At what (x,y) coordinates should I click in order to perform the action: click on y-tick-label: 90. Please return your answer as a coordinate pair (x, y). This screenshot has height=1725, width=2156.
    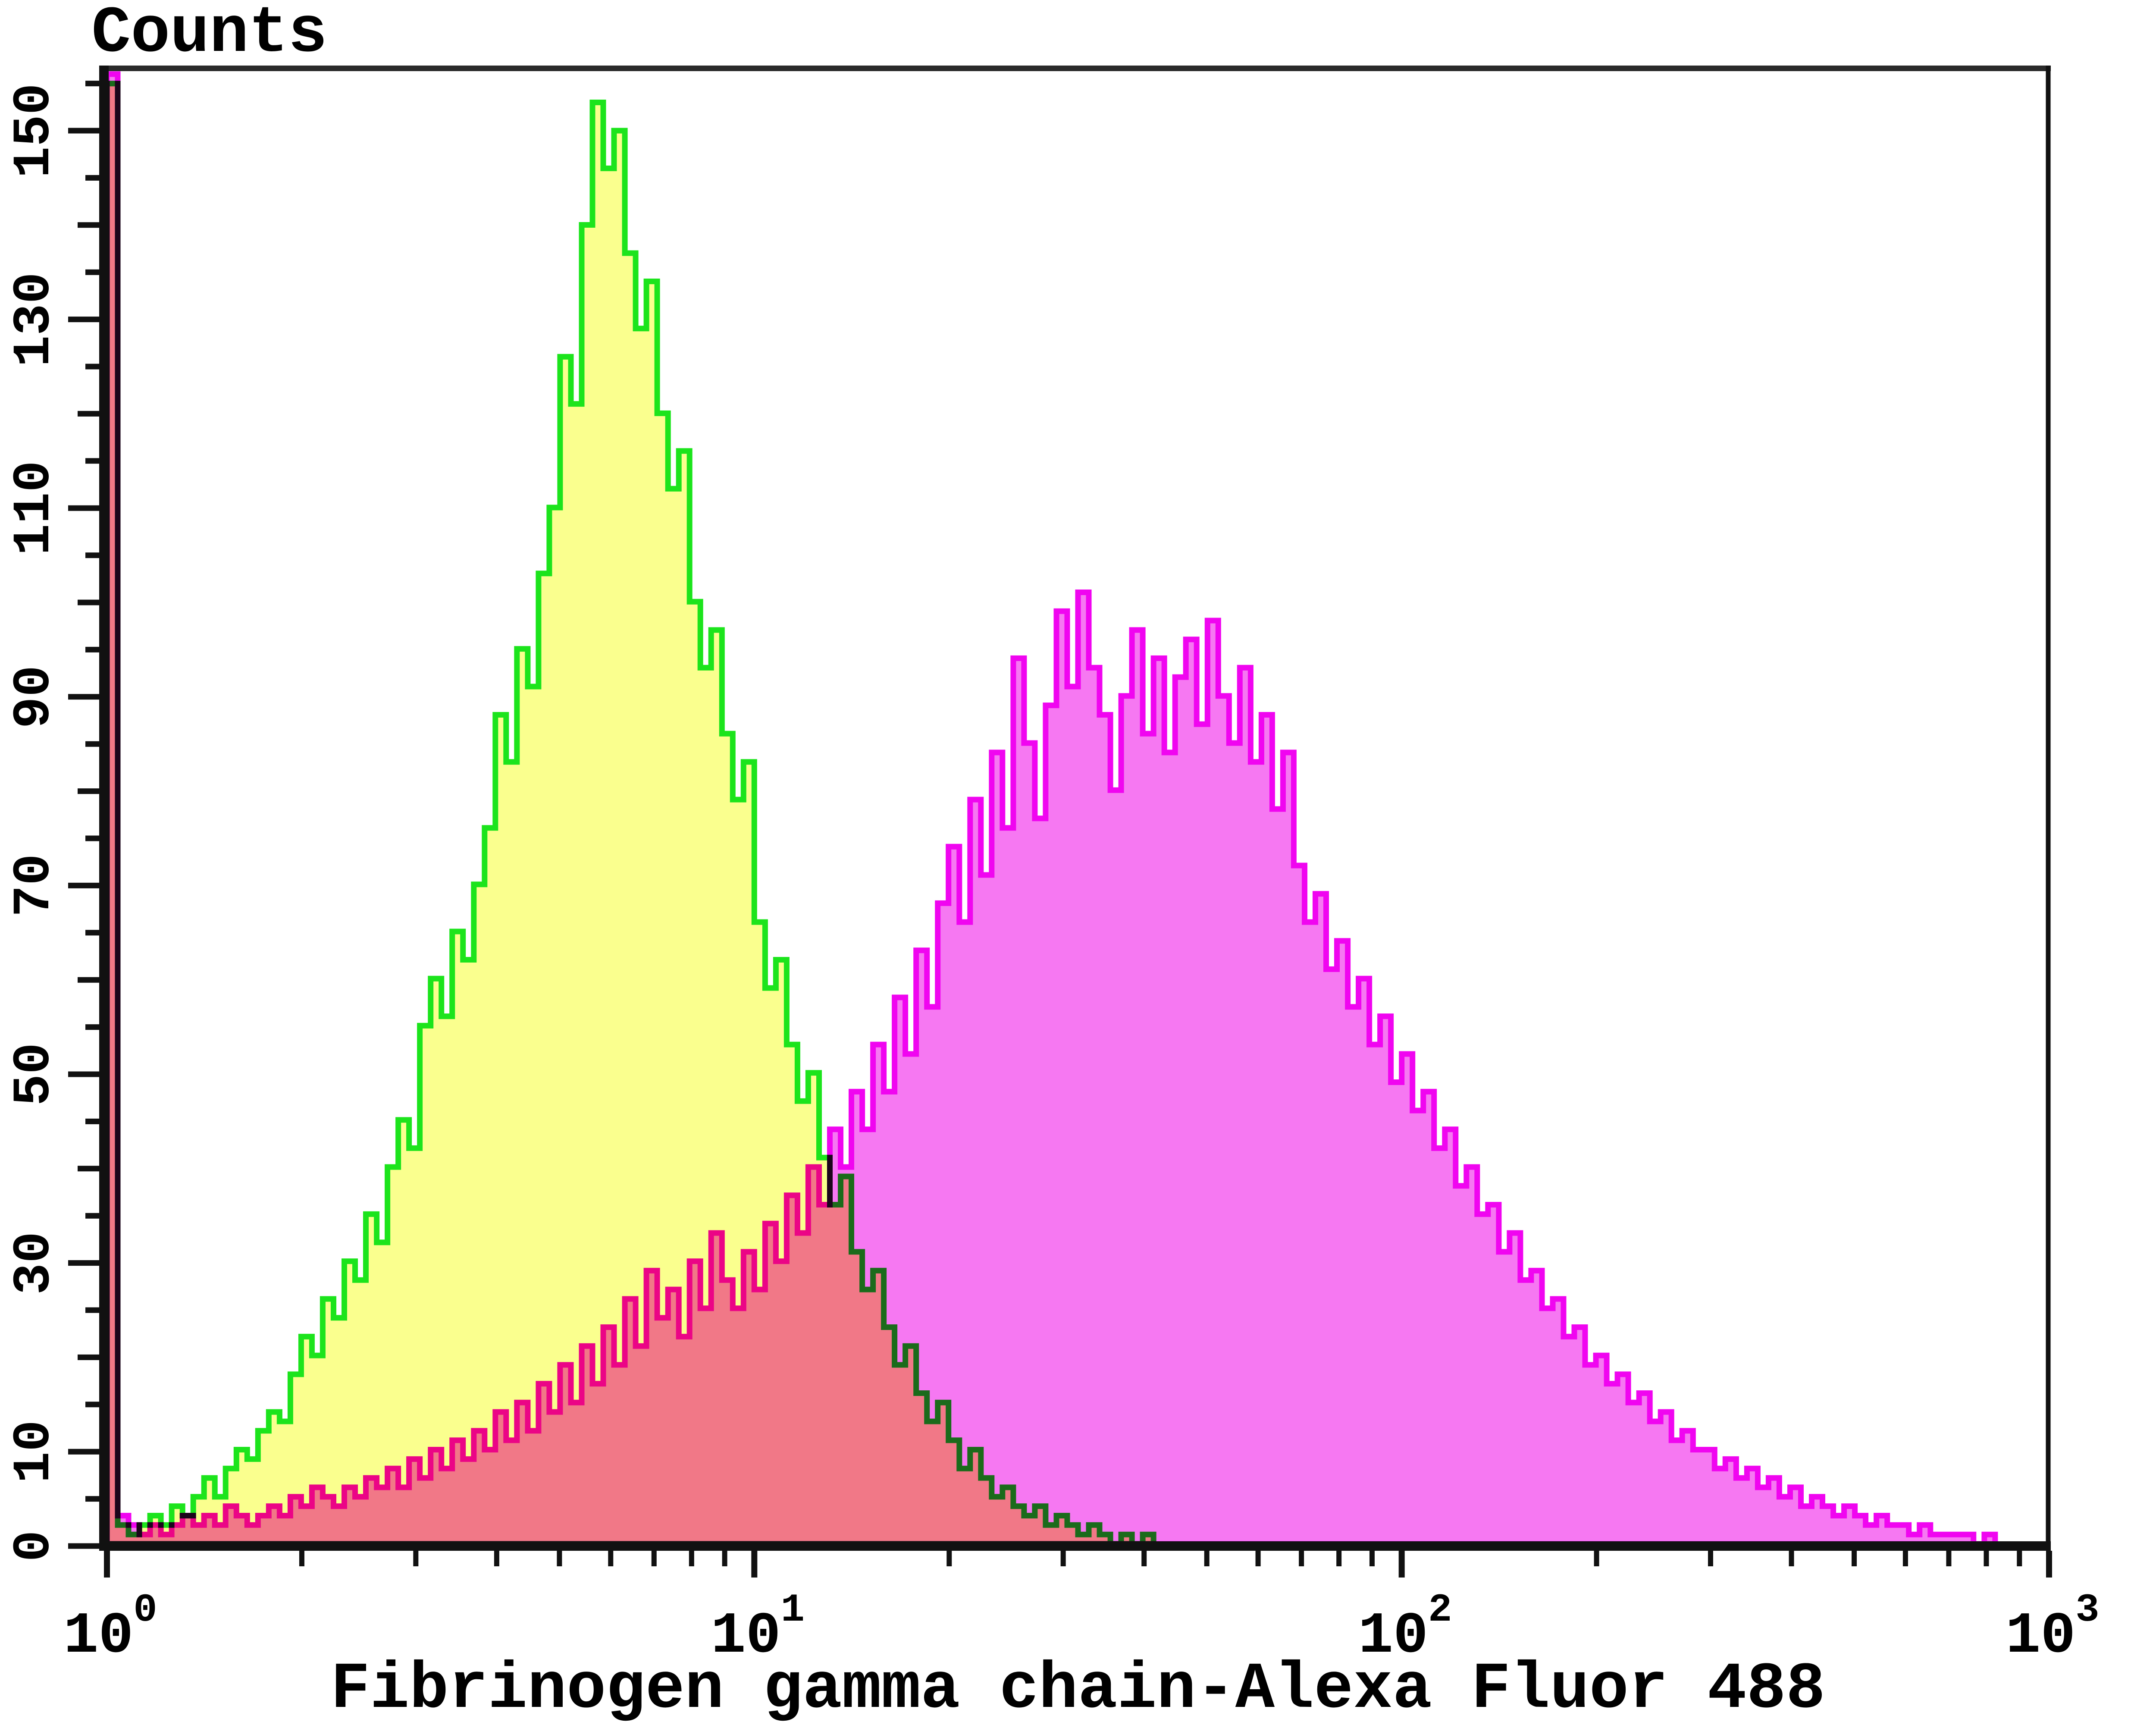
    Looking at the image, I should click on (34, 697).